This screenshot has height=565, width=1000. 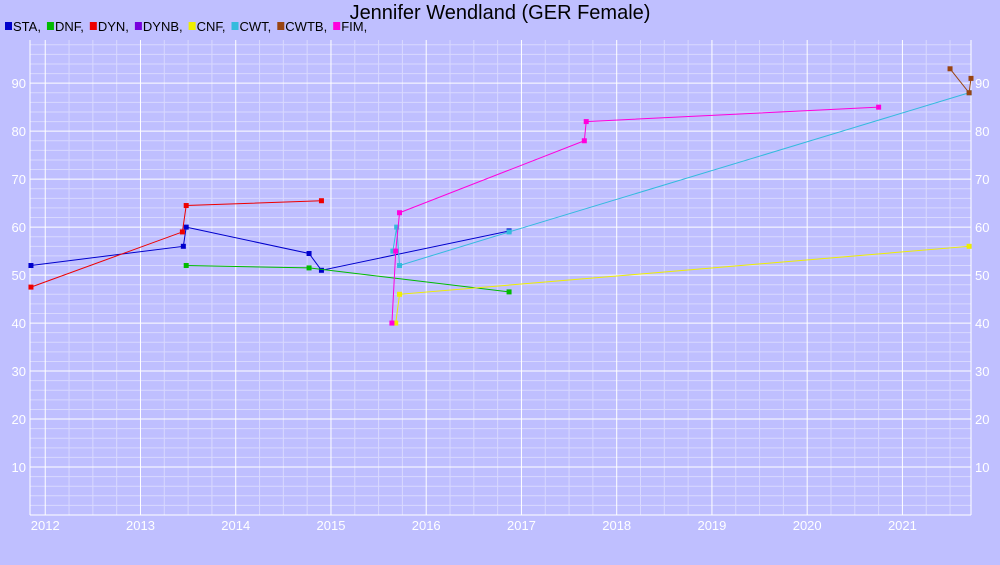 What do you see at coordinates (19, 419) in the screenshot?
I see `y-tick-label-left: 20` at bounding box center [19, 419].